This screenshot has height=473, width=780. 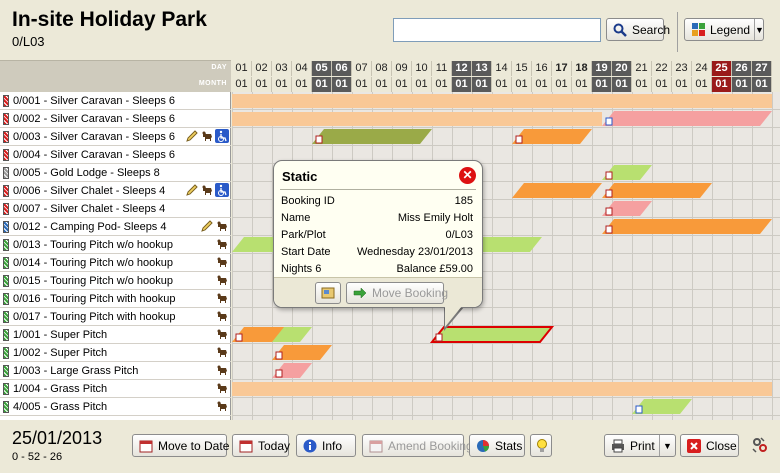 What do you see at coordinates (302, 68) in the screenshot?
I see `day-header-cell: 04` at bounding box center [302, 68].